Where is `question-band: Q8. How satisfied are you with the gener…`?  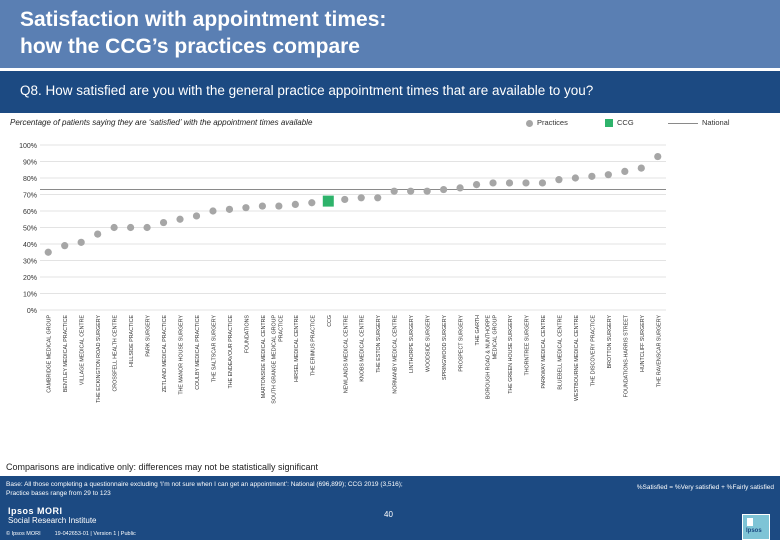 question-band: Q8. How satisfied are you with the gener… is located at coordinates (390, 92).